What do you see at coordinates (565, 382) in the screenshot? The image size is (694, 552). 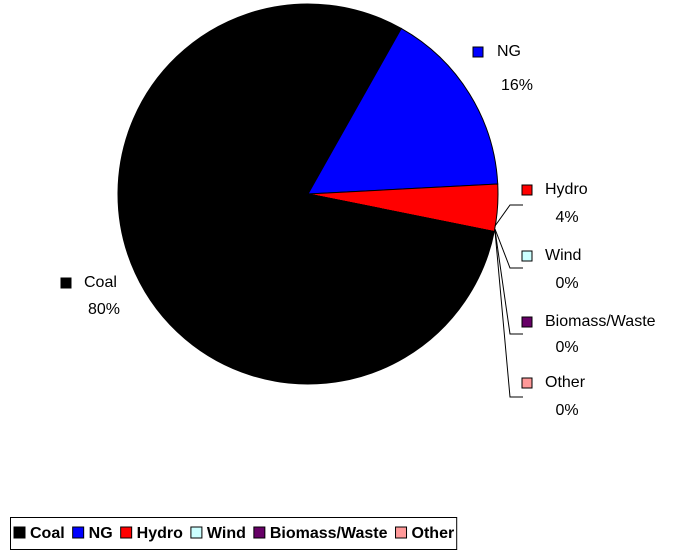 I see `slice-label: Other` at bounding box center [565, 382].